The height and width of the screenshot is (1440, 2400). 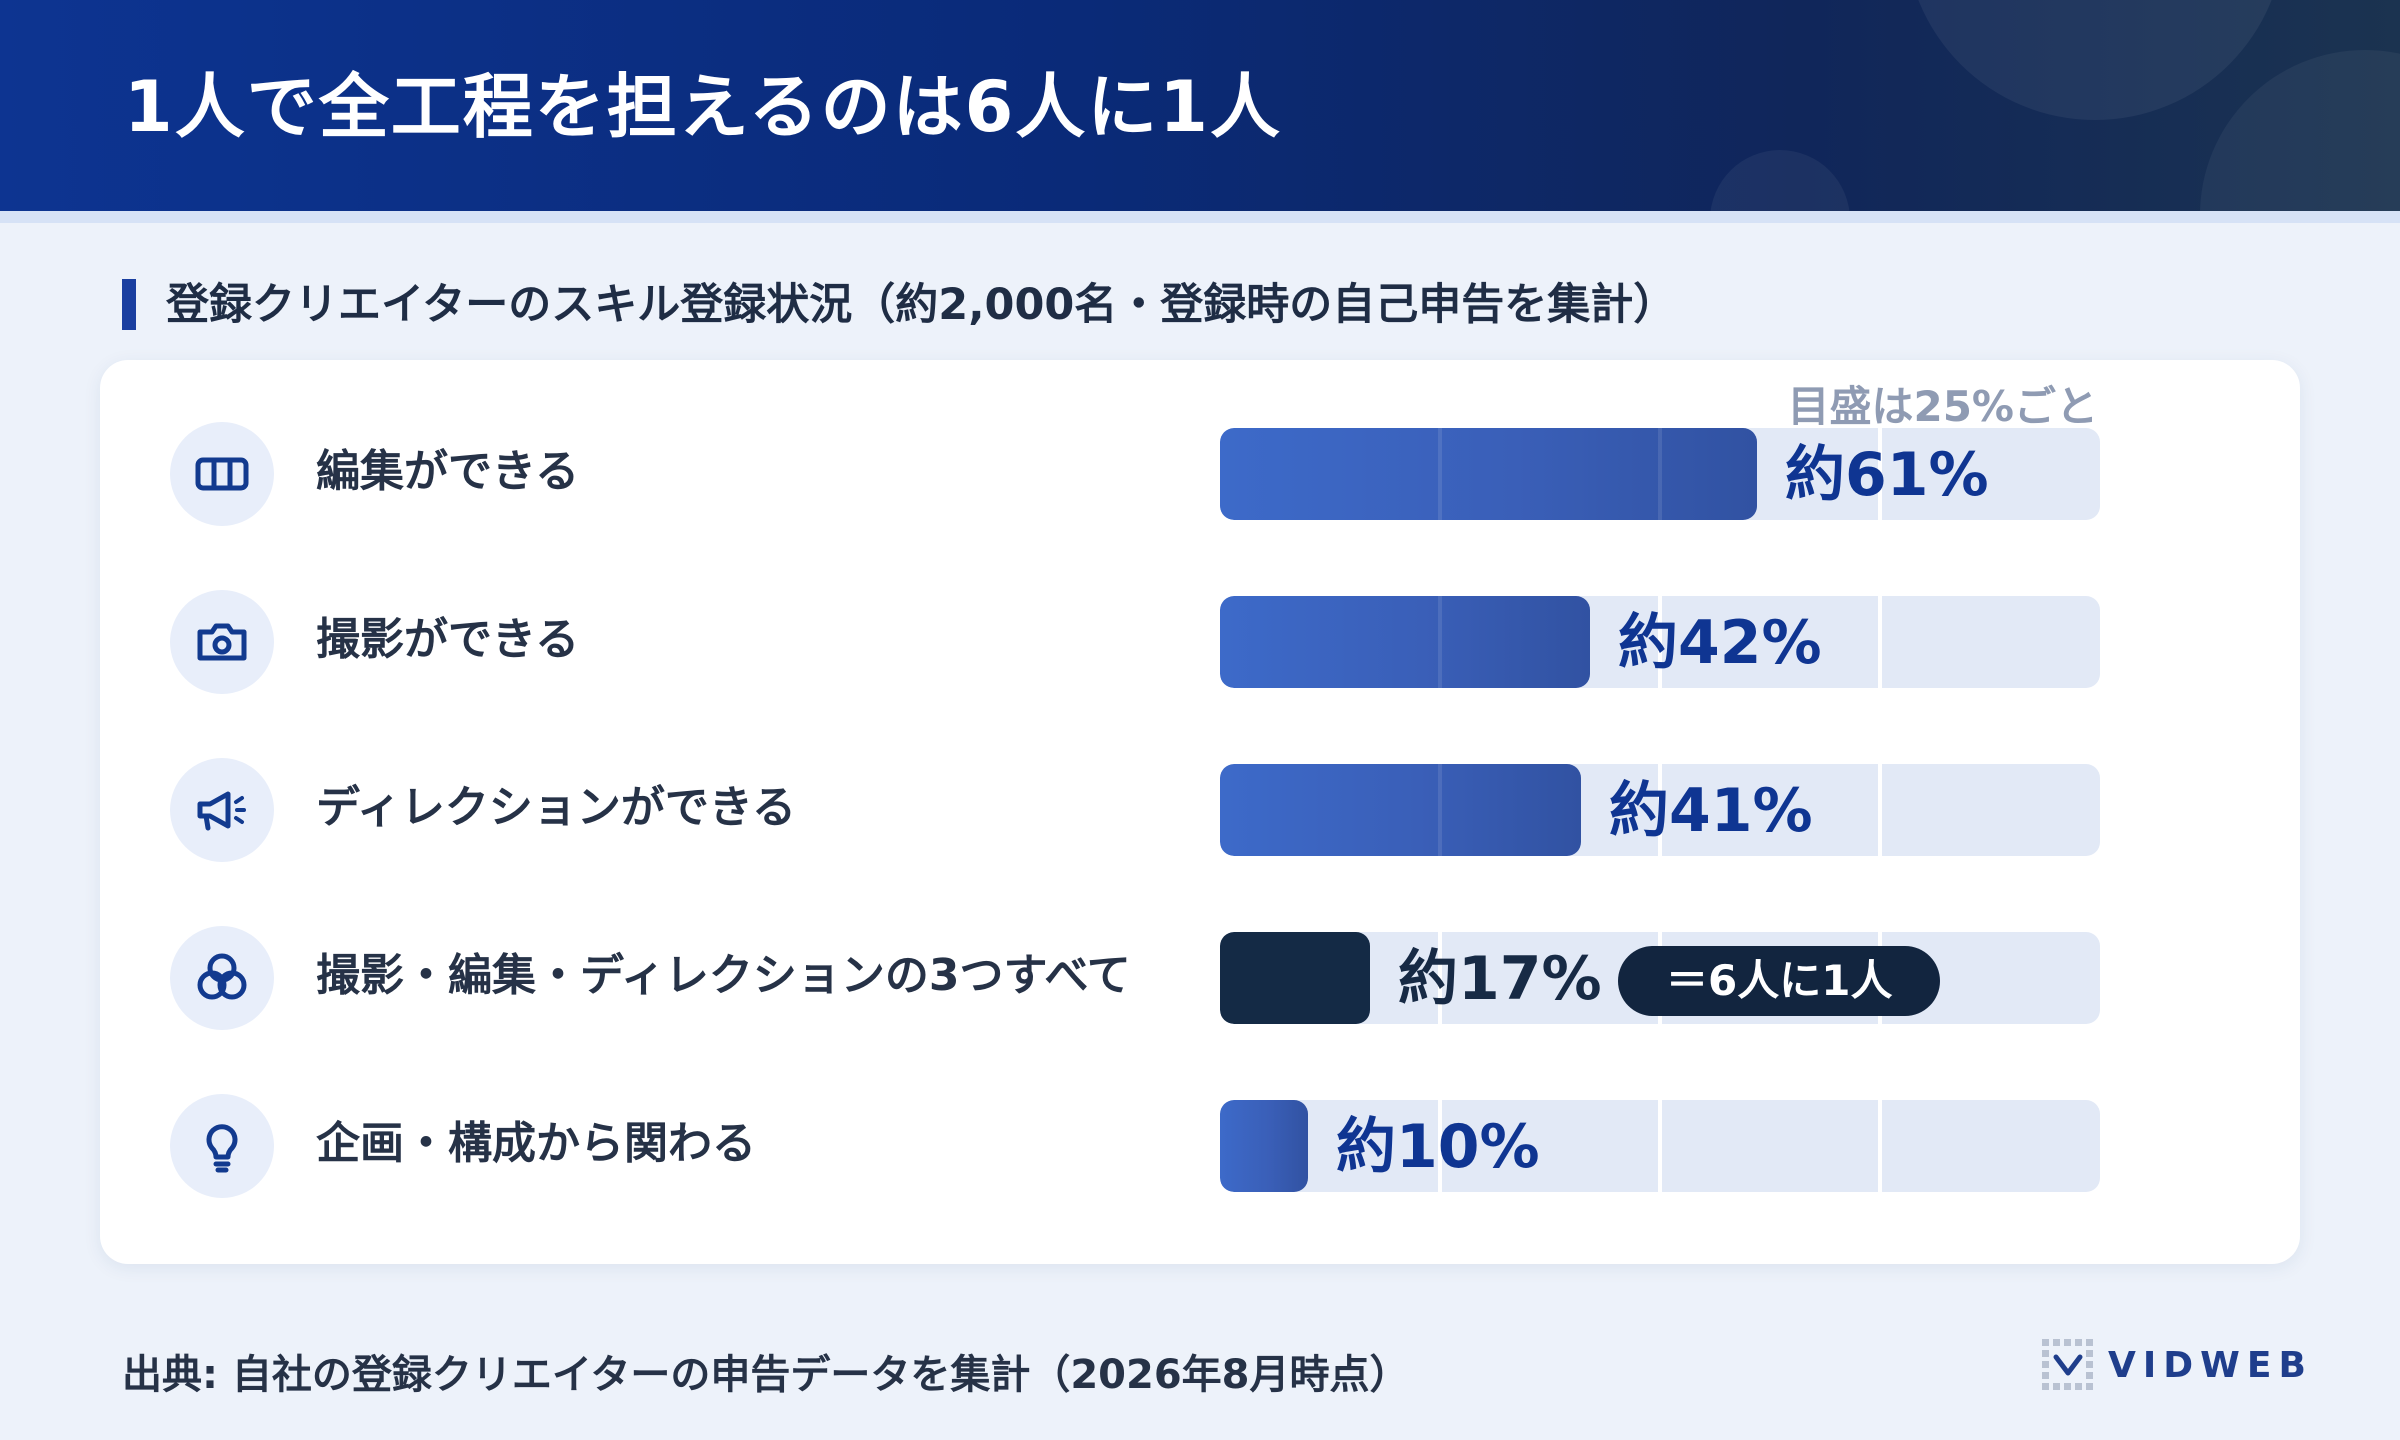 What do you see at coordinates (556, 807) in the screenshot?
I see `category-label: ディレクションができる` at bounding box center [556, 807].